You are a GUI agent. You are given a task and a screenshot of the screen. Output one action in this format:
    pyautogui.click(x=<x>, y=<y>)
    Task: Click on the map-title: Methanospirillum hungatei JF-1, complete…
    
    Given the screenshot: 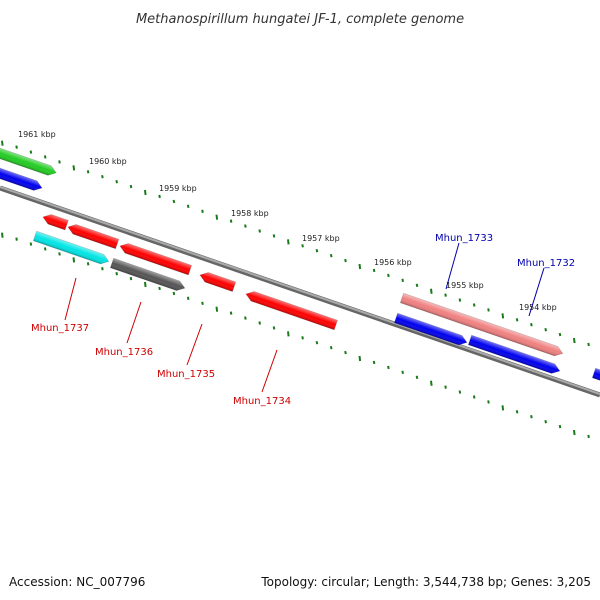 What is the action you would take?
    pyautogui.click(x=300, y=19)
    